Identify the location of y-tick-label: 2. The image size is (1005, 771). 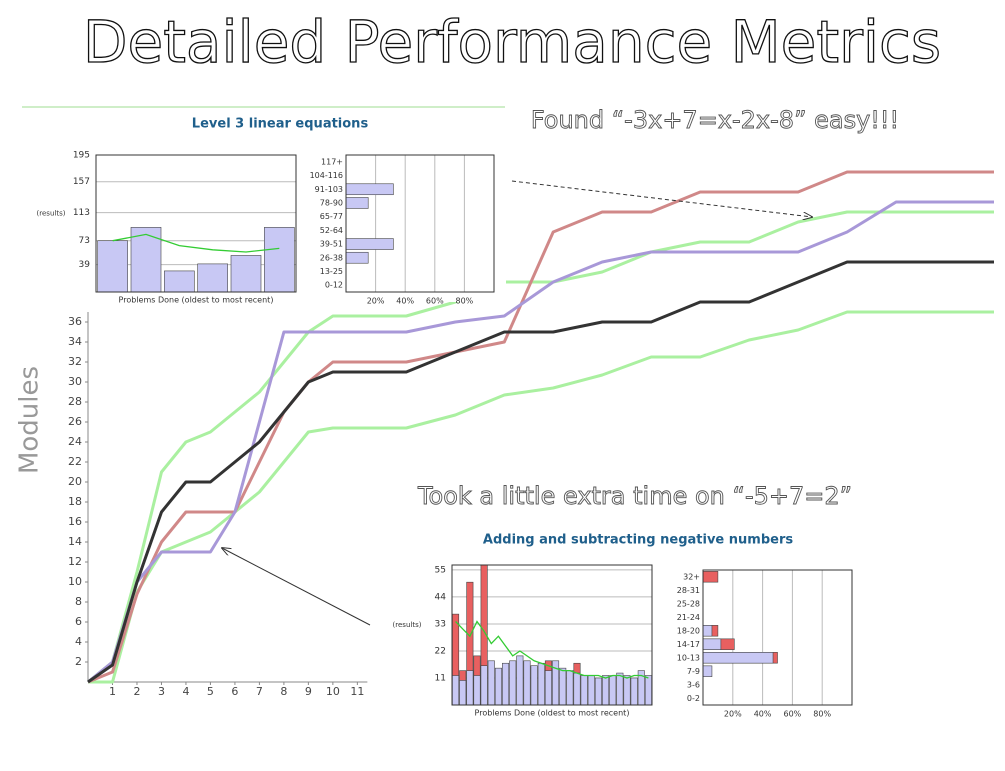
(78, 661).